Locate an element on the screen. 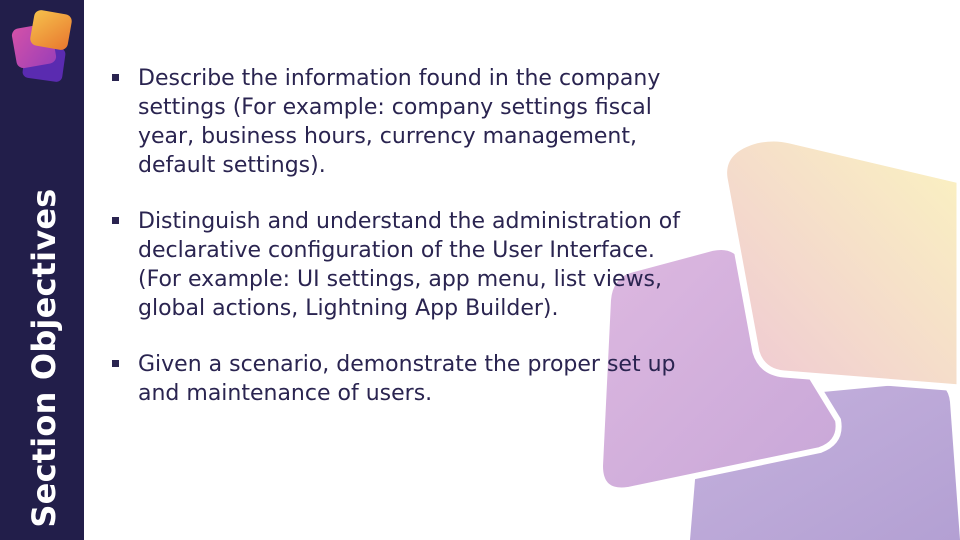 The image size is (960, 540). stacked-tiles-logo-icon is located at coordinates (41, 46).